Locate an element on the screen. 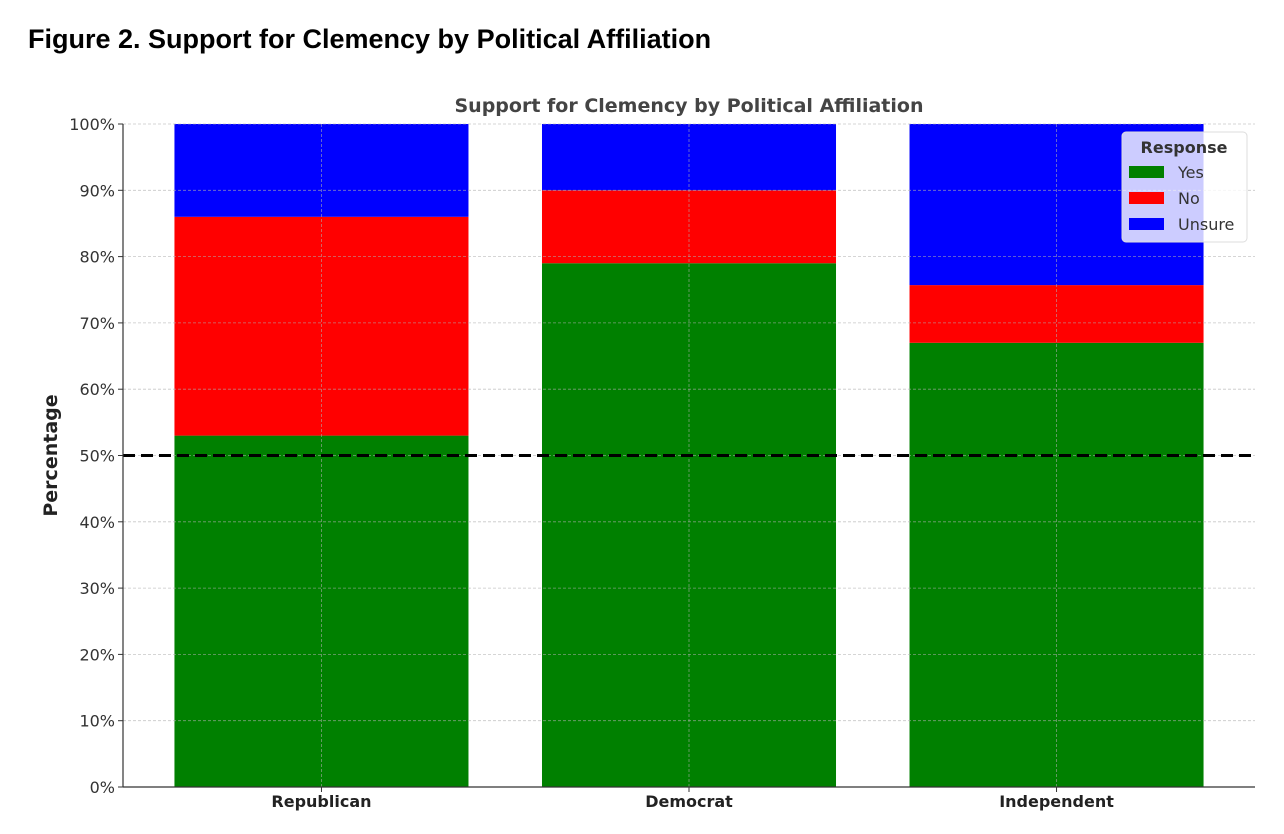  y-tick-label: 90% is located at coordinates (97, 190).